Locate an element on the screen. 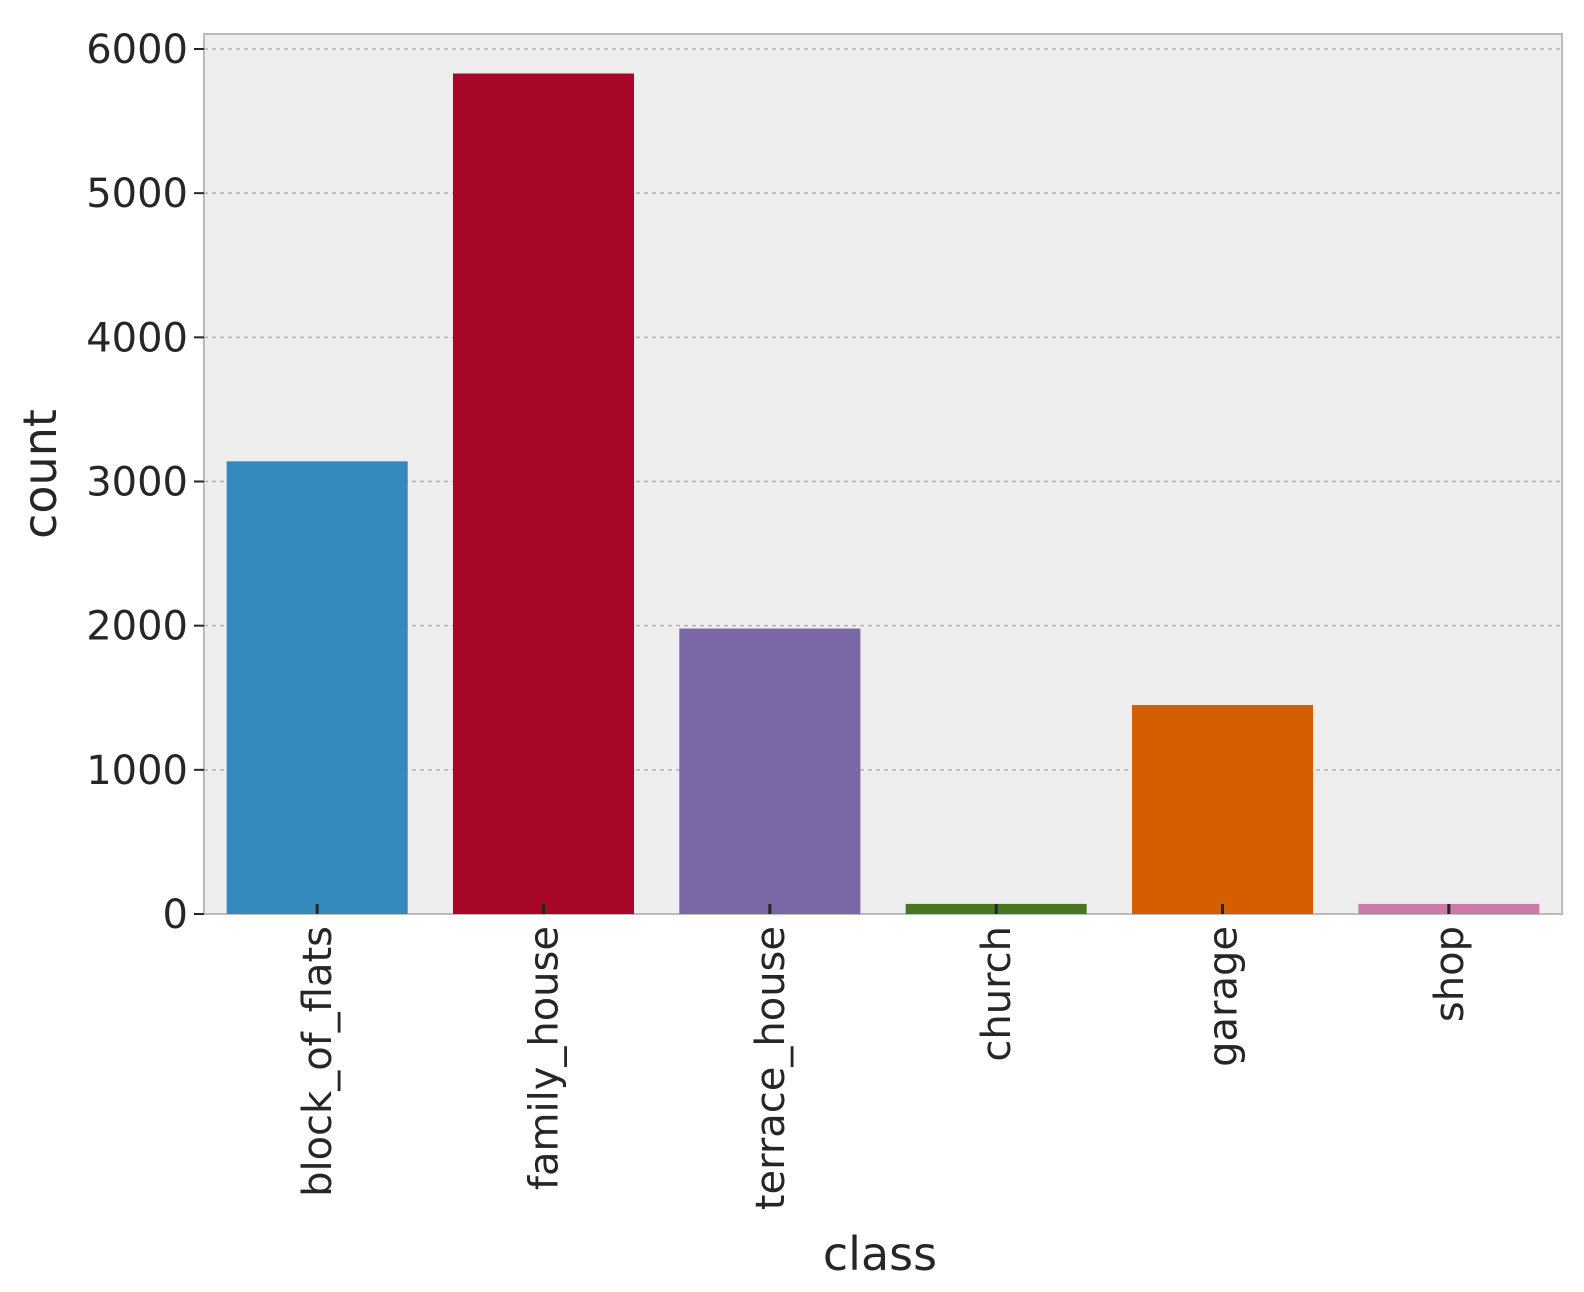  y-tick-label: 3000 is located at coordinates (137, 483).